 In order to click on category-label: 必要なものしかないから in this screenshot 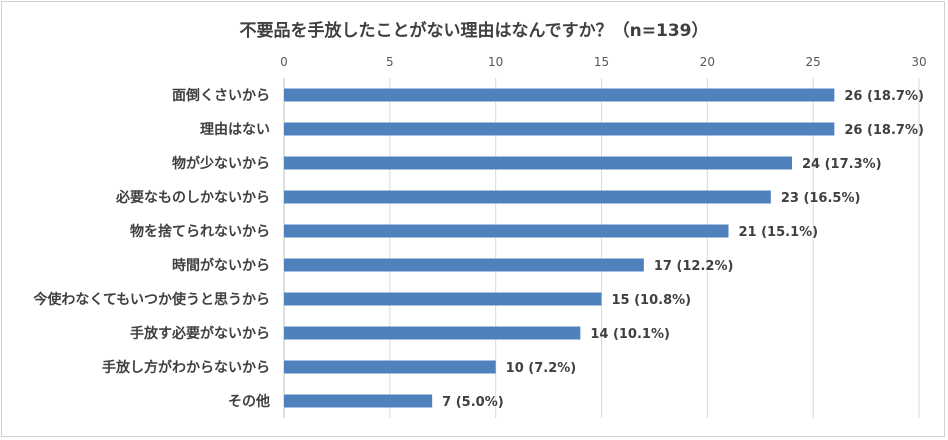, I will do `click(192, 197)`.